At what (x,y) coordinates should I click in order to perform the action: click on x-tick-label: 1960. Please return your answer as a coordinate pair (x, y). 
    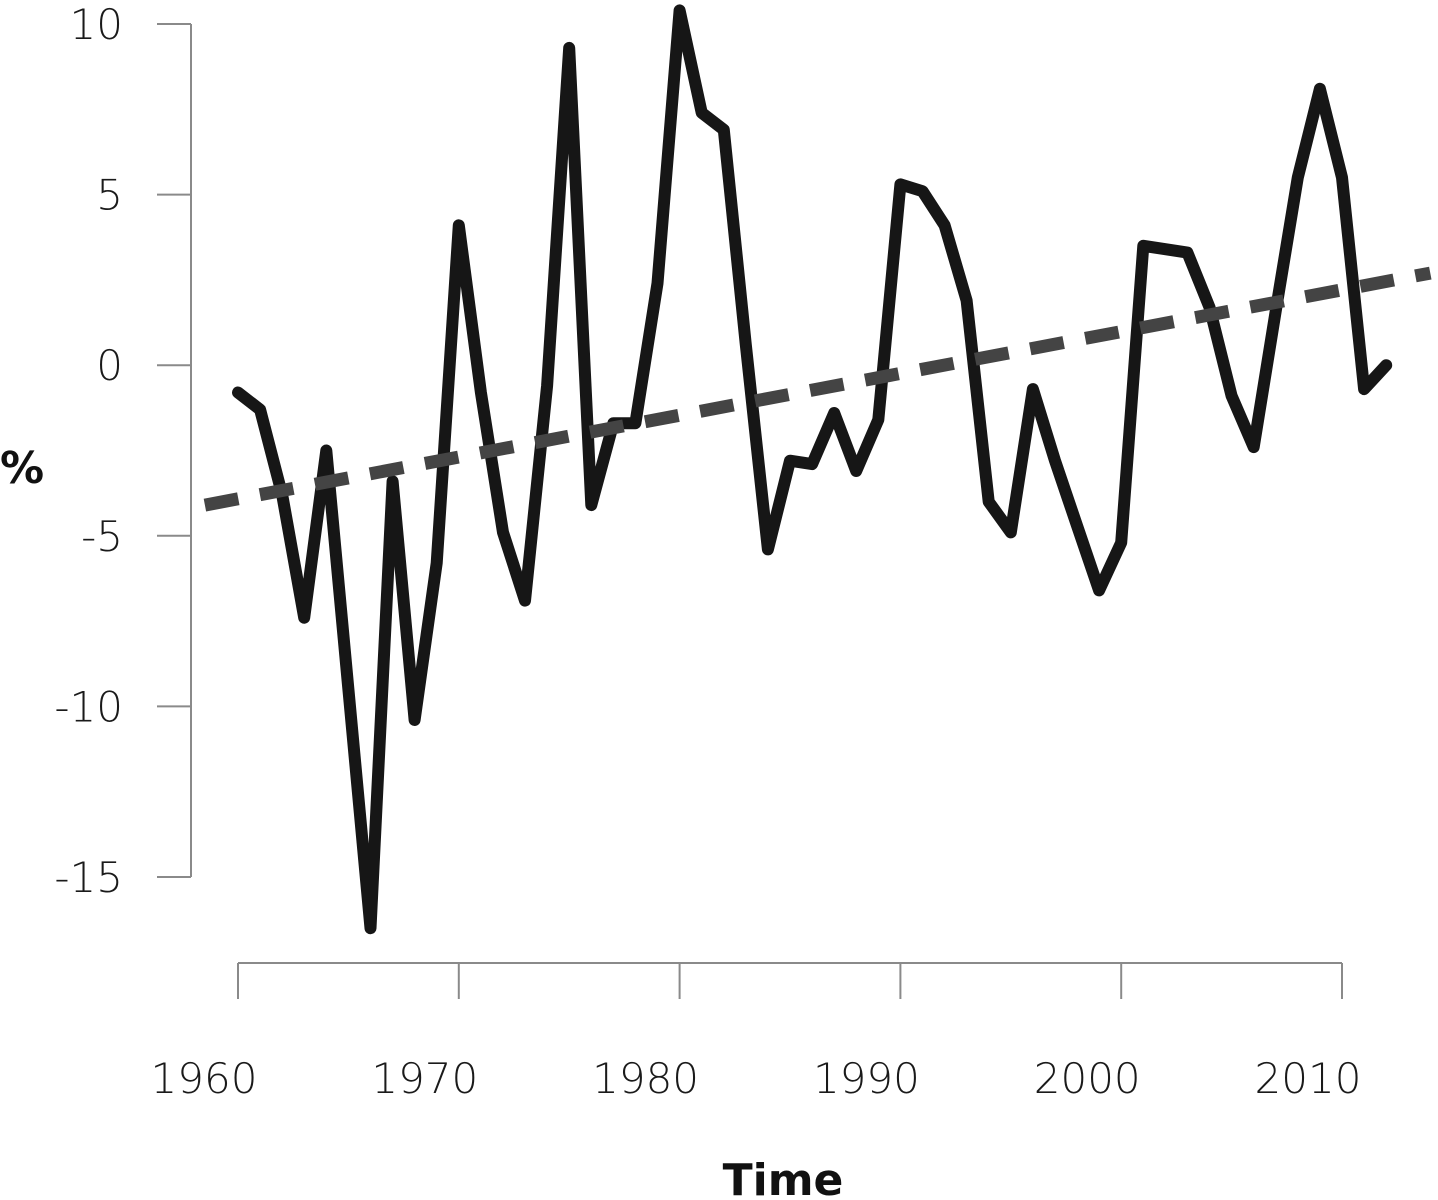
    Looking at the image, I should click on (204, 1078).